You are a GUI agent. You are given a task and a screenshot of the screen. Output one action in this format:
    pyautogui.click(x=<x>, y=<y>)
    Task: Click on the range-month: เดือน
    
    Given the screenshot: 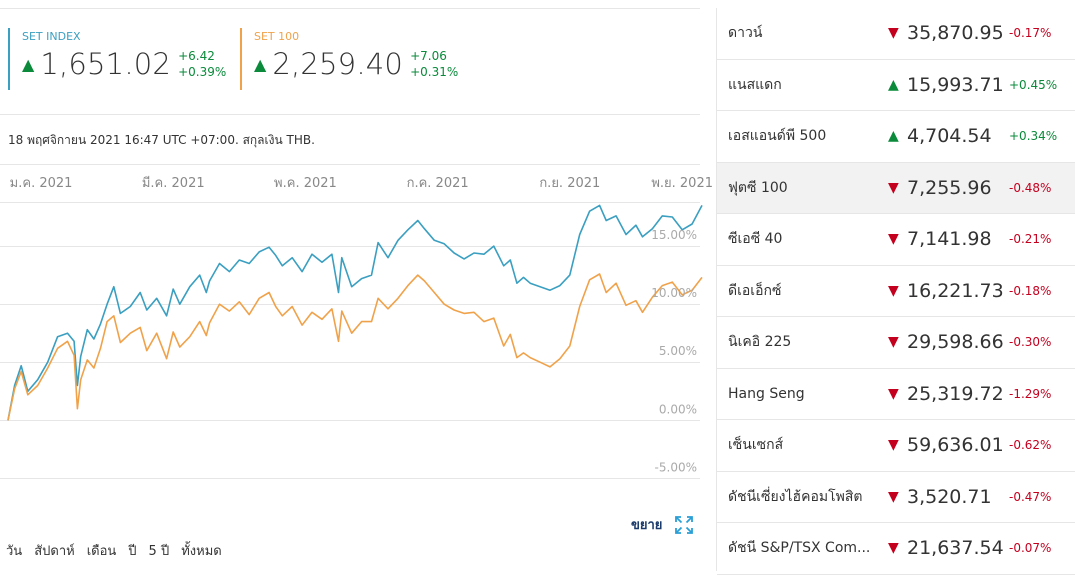 What is the action you would take?
    pyautogui.click(x=101, y=551)
    